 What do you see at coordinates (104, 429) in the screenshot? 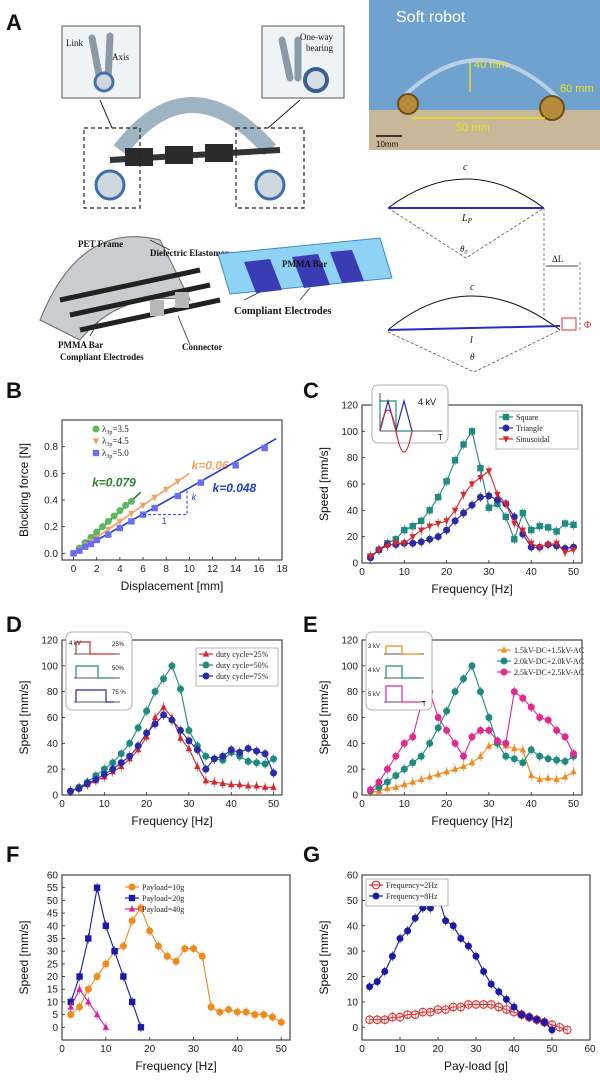
I see `legend-lambda: λ` at bounding box center [104, 429].